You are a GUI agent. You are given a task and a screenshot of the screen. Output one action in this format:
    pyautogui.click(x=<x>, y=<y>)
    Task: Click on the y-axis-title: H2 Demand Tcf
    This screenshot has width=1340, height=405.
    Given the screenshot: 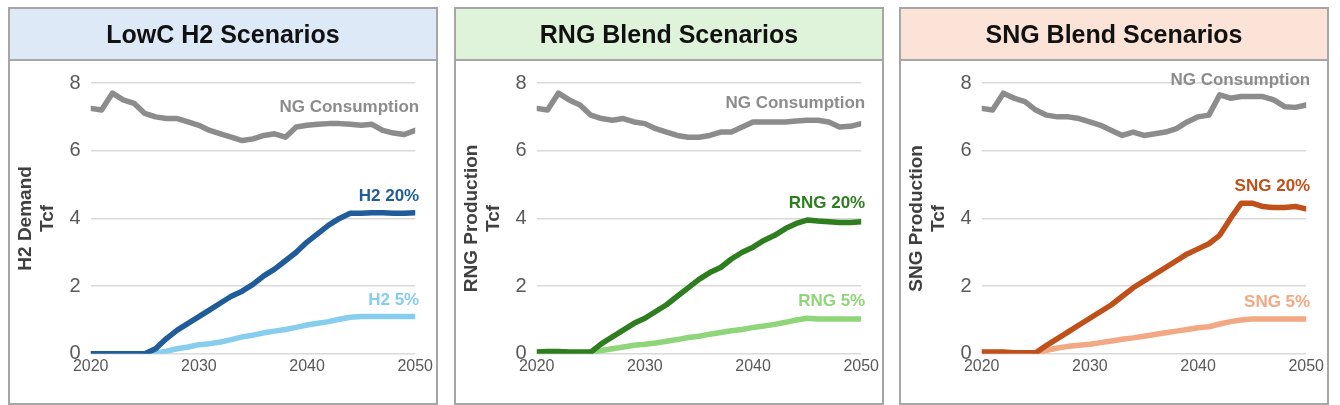 What is the action you would take?
    pyautogui.click(x=35, y=218)
    